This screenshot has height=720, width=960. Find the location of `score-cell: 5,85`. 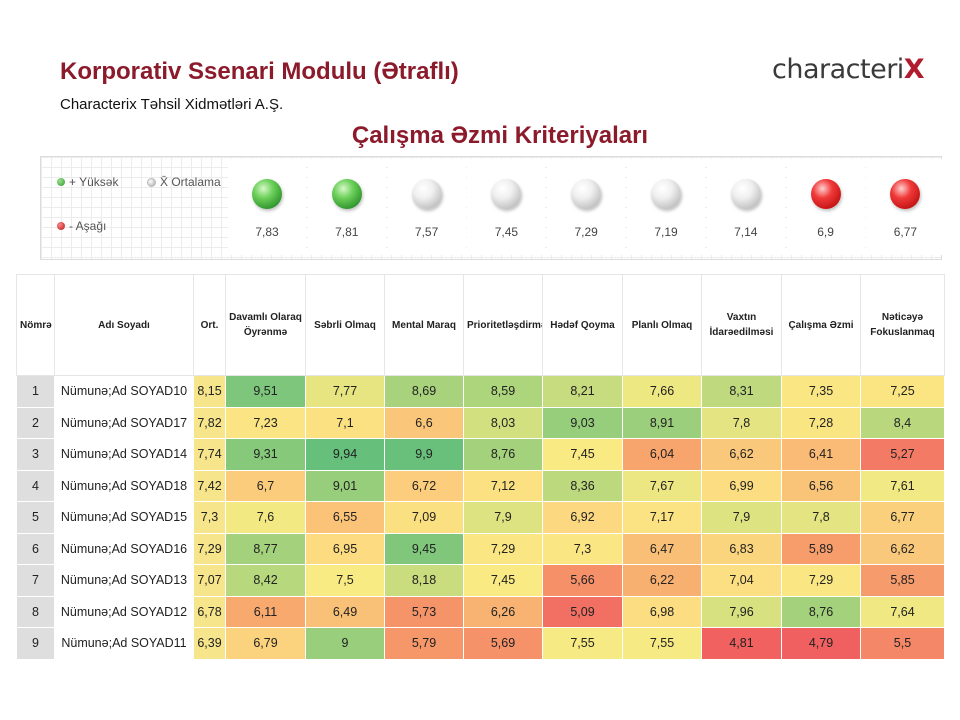

score-cell: 5,85 is located at coordinates (902, 580).